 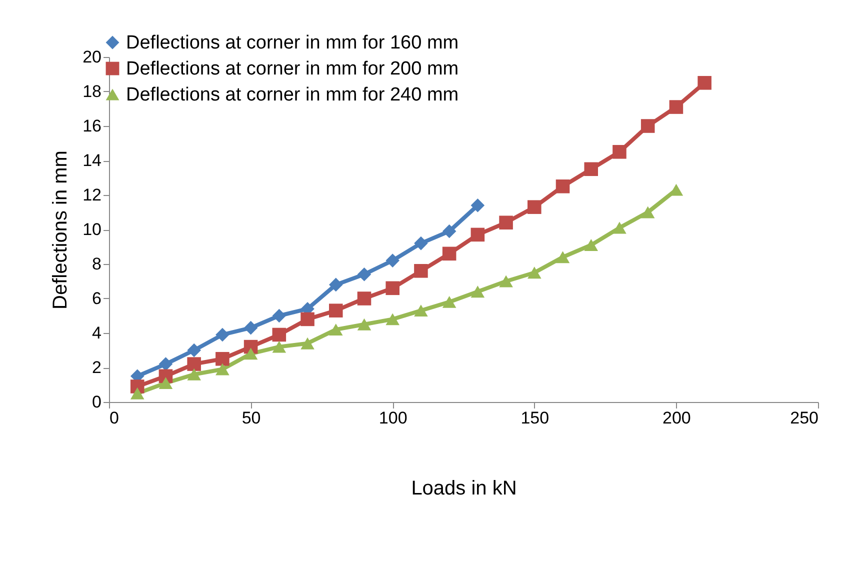 What do you see at coordinates (92, 229) in the screenshot?
I see `y-tick-label: 10` at bounding box center [92, 229].